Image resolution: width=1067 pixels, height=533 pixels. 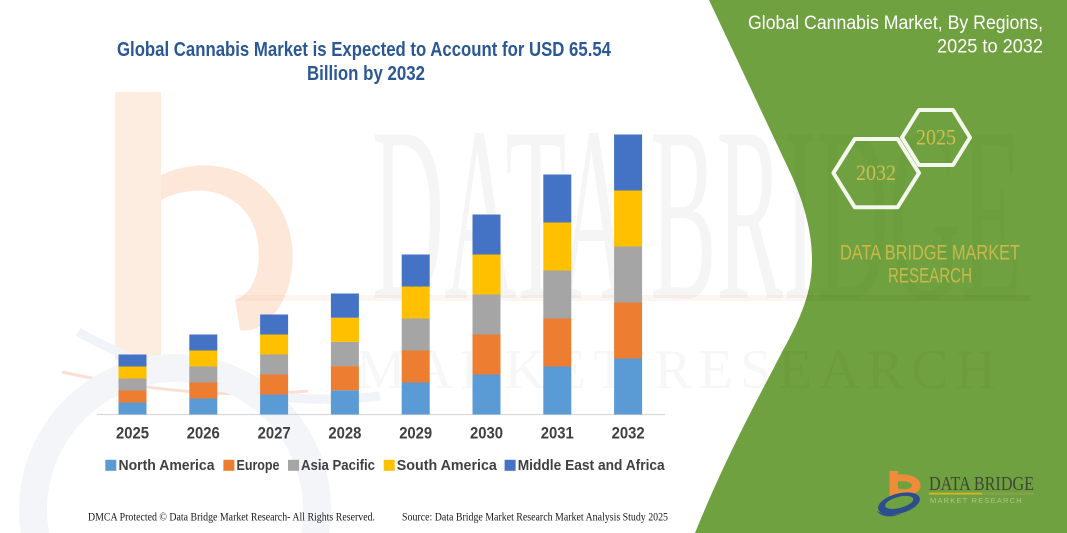 I want to click on svg-text: South America, so click(x=447, y=465).